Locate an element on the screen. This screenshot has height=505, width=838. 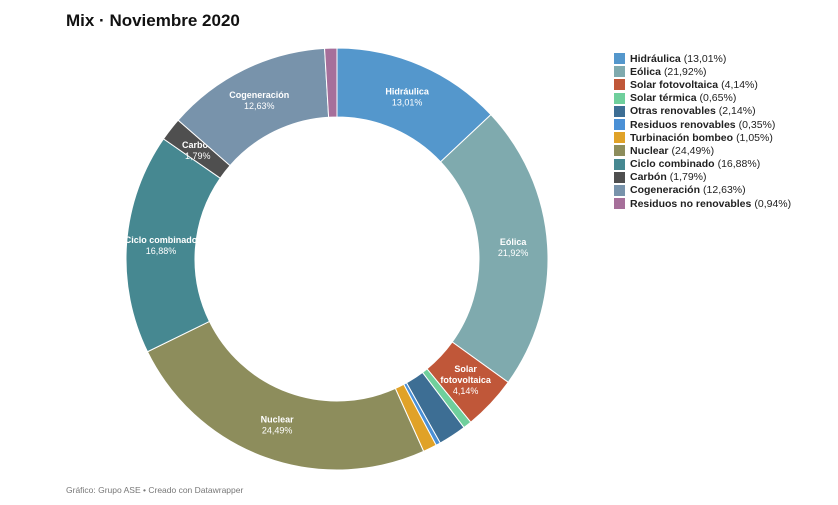
legend-value: (13,01%) is located at coordinates (705, 58).